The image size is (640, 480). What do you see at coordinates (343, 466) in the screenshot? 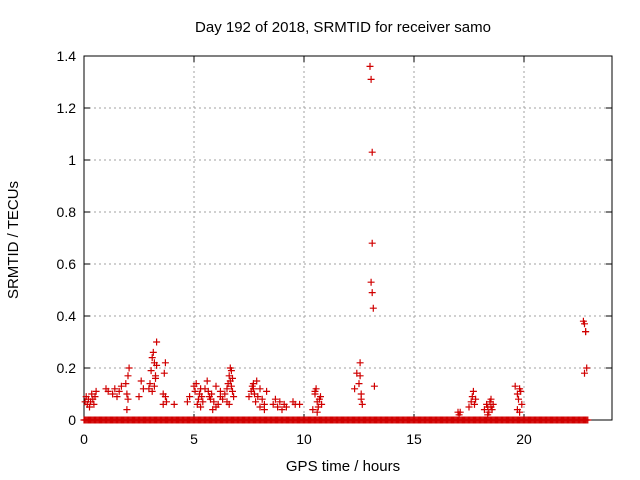
I see `x-axis-label: GPS time / hours` at bounding box center [343, 466].